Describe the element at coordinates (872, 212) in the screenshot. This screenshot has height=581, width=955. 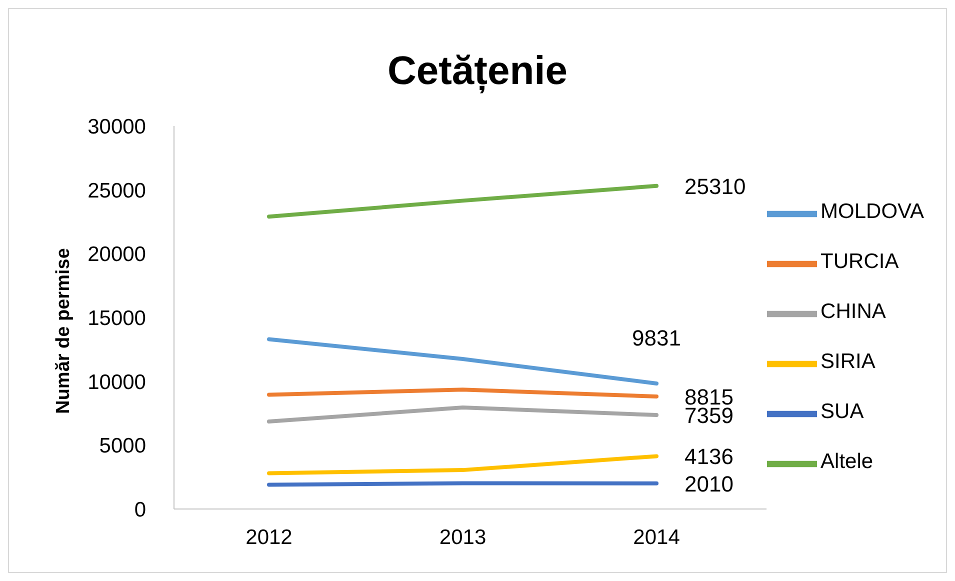
I see `legend-label: MOLDOVA` at that location.